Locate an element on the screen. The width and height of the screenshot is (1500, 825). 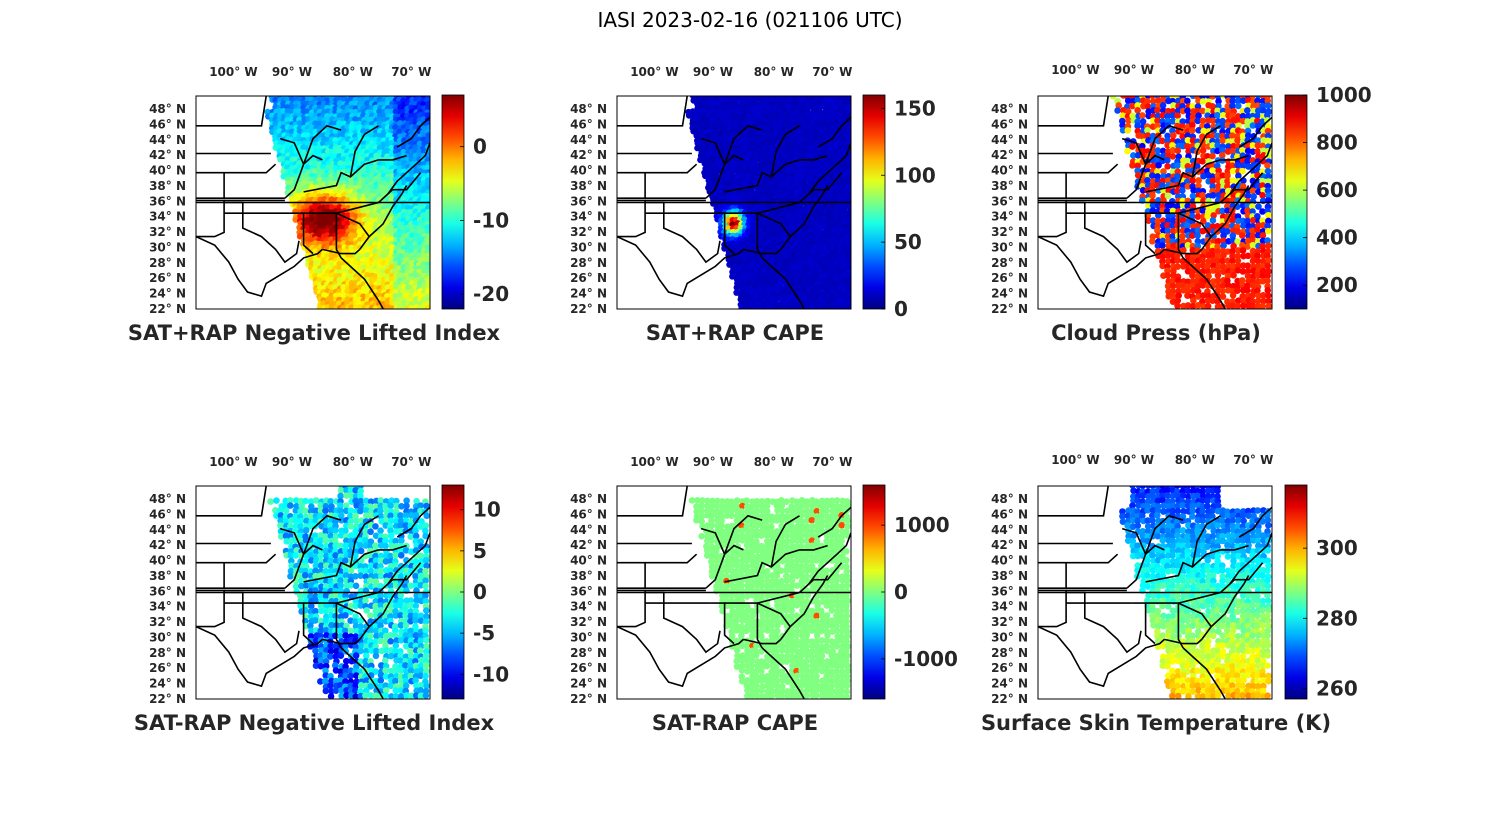
colorbar-tick-label: 260 is located at coordinates (1337, 688).